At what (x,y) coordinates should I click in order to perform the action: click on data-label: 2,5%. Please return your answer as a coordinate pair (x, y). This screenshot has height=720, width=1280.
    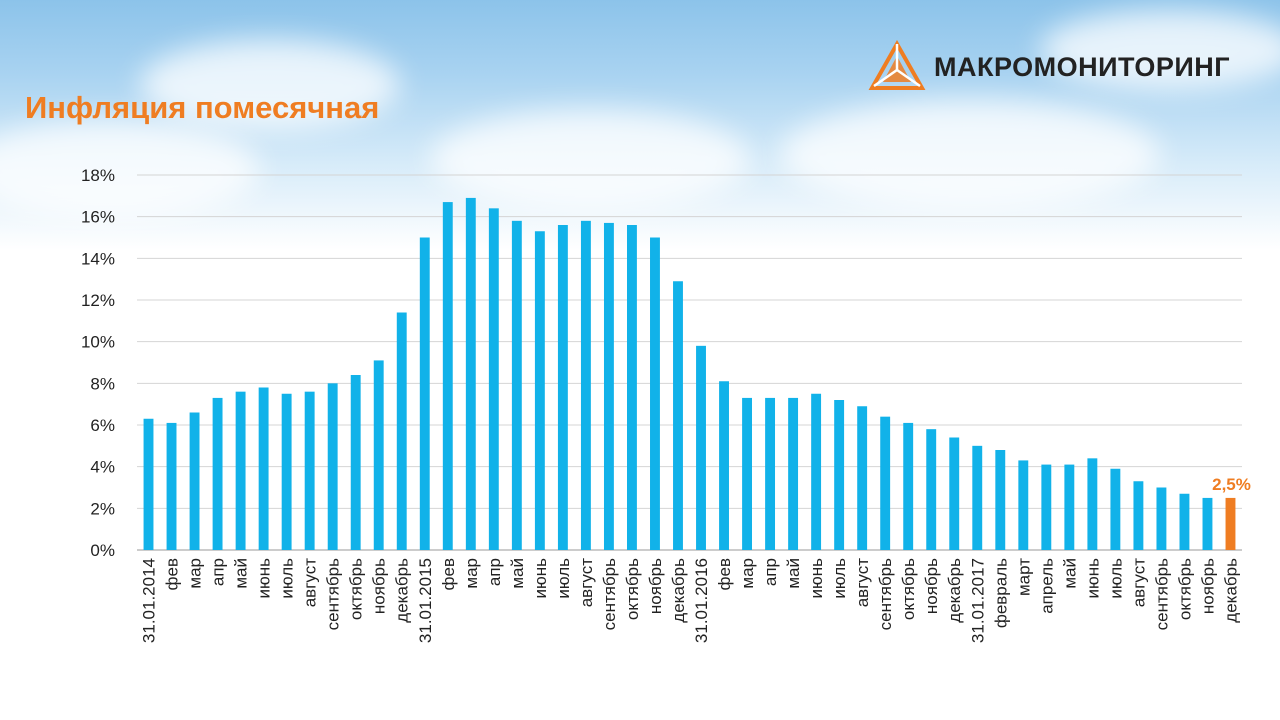
    Looking at the image, I should click on (1231, 484).